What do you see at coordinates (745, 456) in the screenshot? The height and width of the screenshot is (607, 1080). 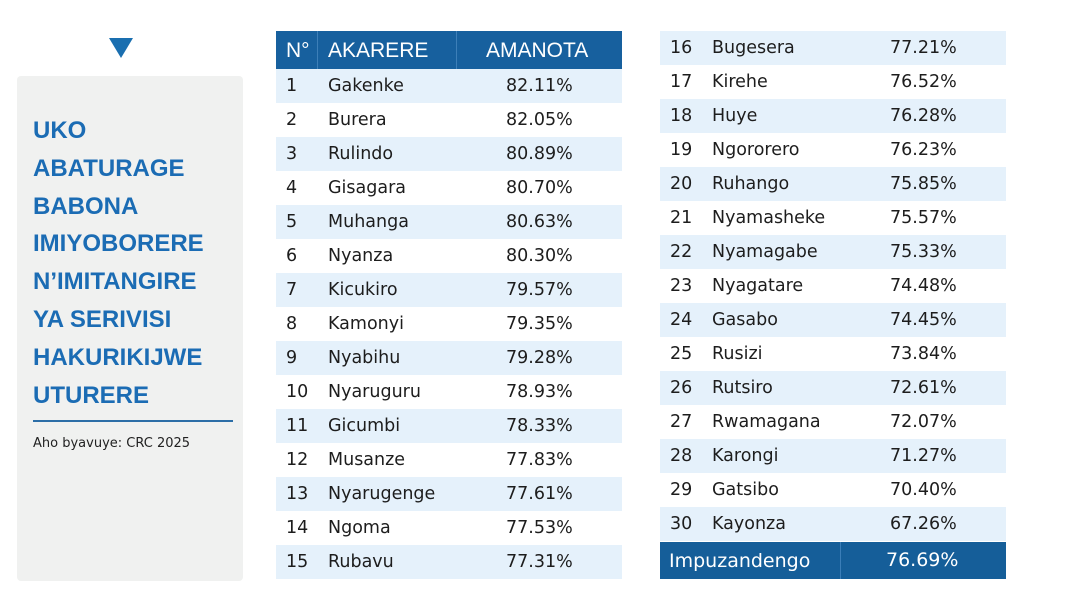 I see `row-district: Karongi` at bounding box center [745, 456].